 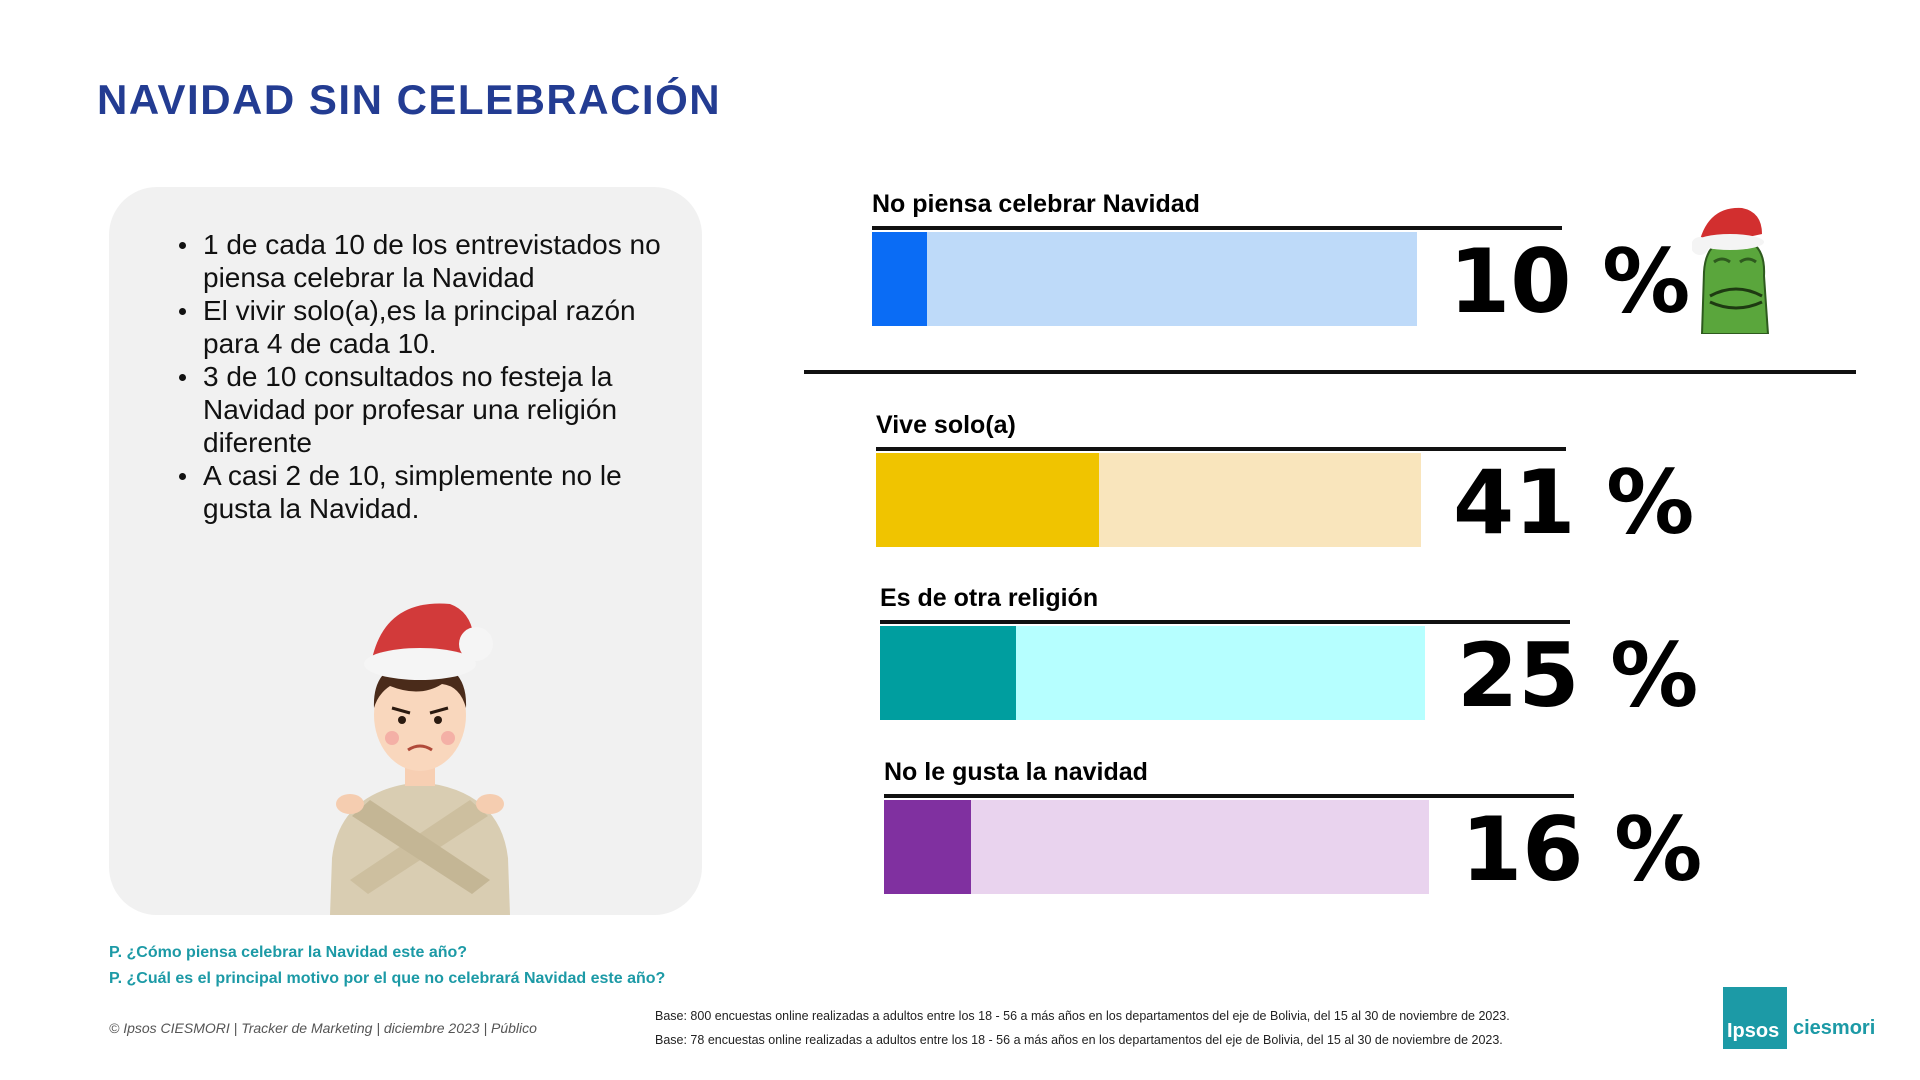 I want to click on page-title: NAVIDAD SIN CELEBRACIÓN, so click(x=409, y=99).